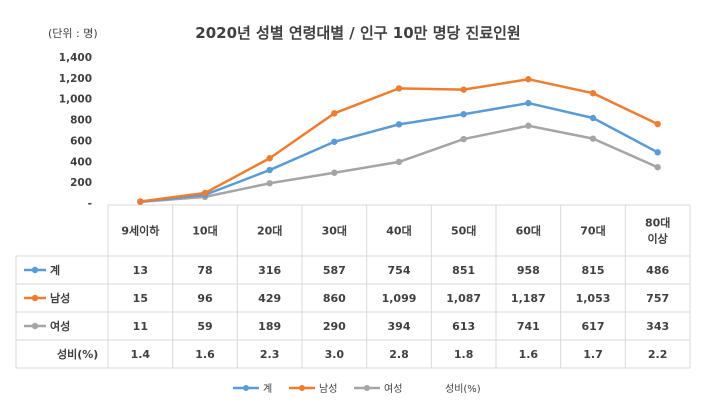 Image resolution: width=715 pixels, height=411 pixels. Describe the element at coordinates (657, 326) in the screenshot. I see `table-cell: 343` at that location.